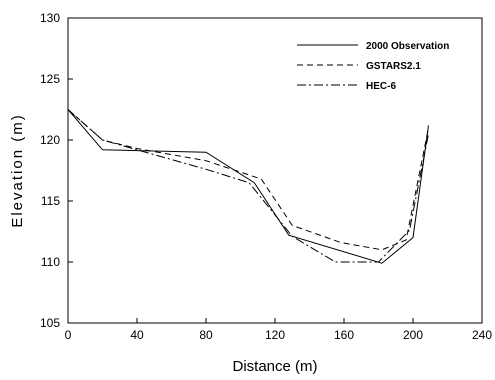 This screenshot has width=495, height=380. What do you see at coordinates (137, 335) in the screenshot?
I see `x-tick-label: 40` at bounding box center [137, 335].